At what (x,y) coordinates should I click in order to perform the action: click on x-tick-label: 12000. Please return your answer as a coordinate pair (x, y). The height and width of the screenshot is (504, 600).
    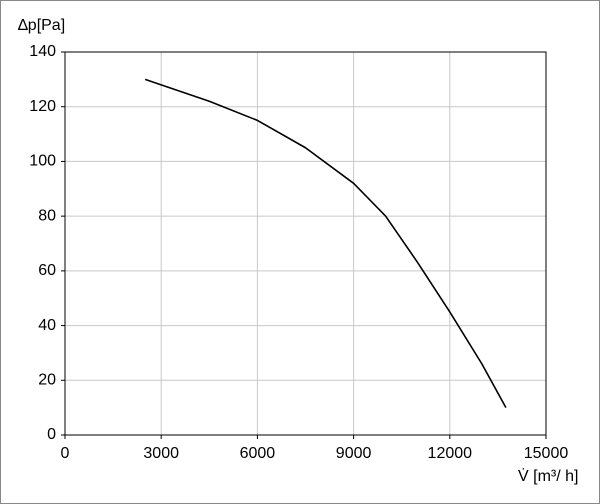
    Looking at the image, I should click on (450, 453).